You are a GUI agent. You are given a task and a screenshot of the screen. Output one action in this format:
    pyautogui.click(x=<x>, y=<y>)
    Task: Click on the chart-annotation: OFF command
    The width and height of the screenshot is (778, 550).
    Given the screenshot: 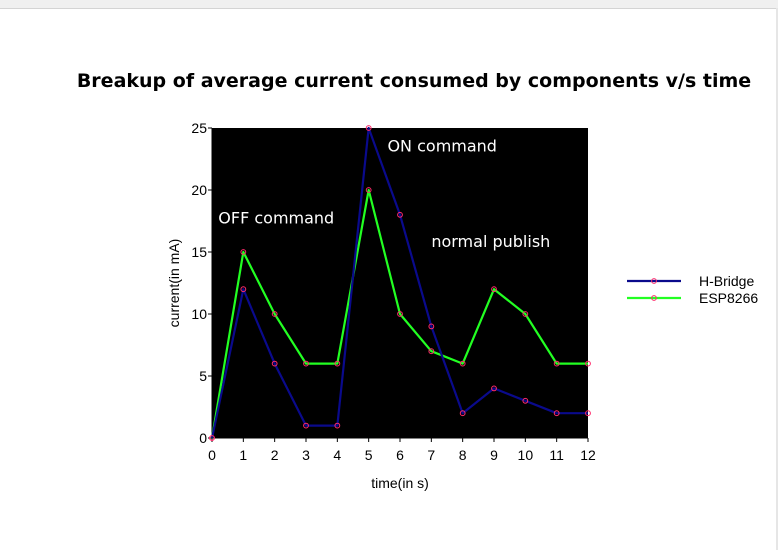 What is the action you would take?
    pyautogui.click(x=276, y=217)
    